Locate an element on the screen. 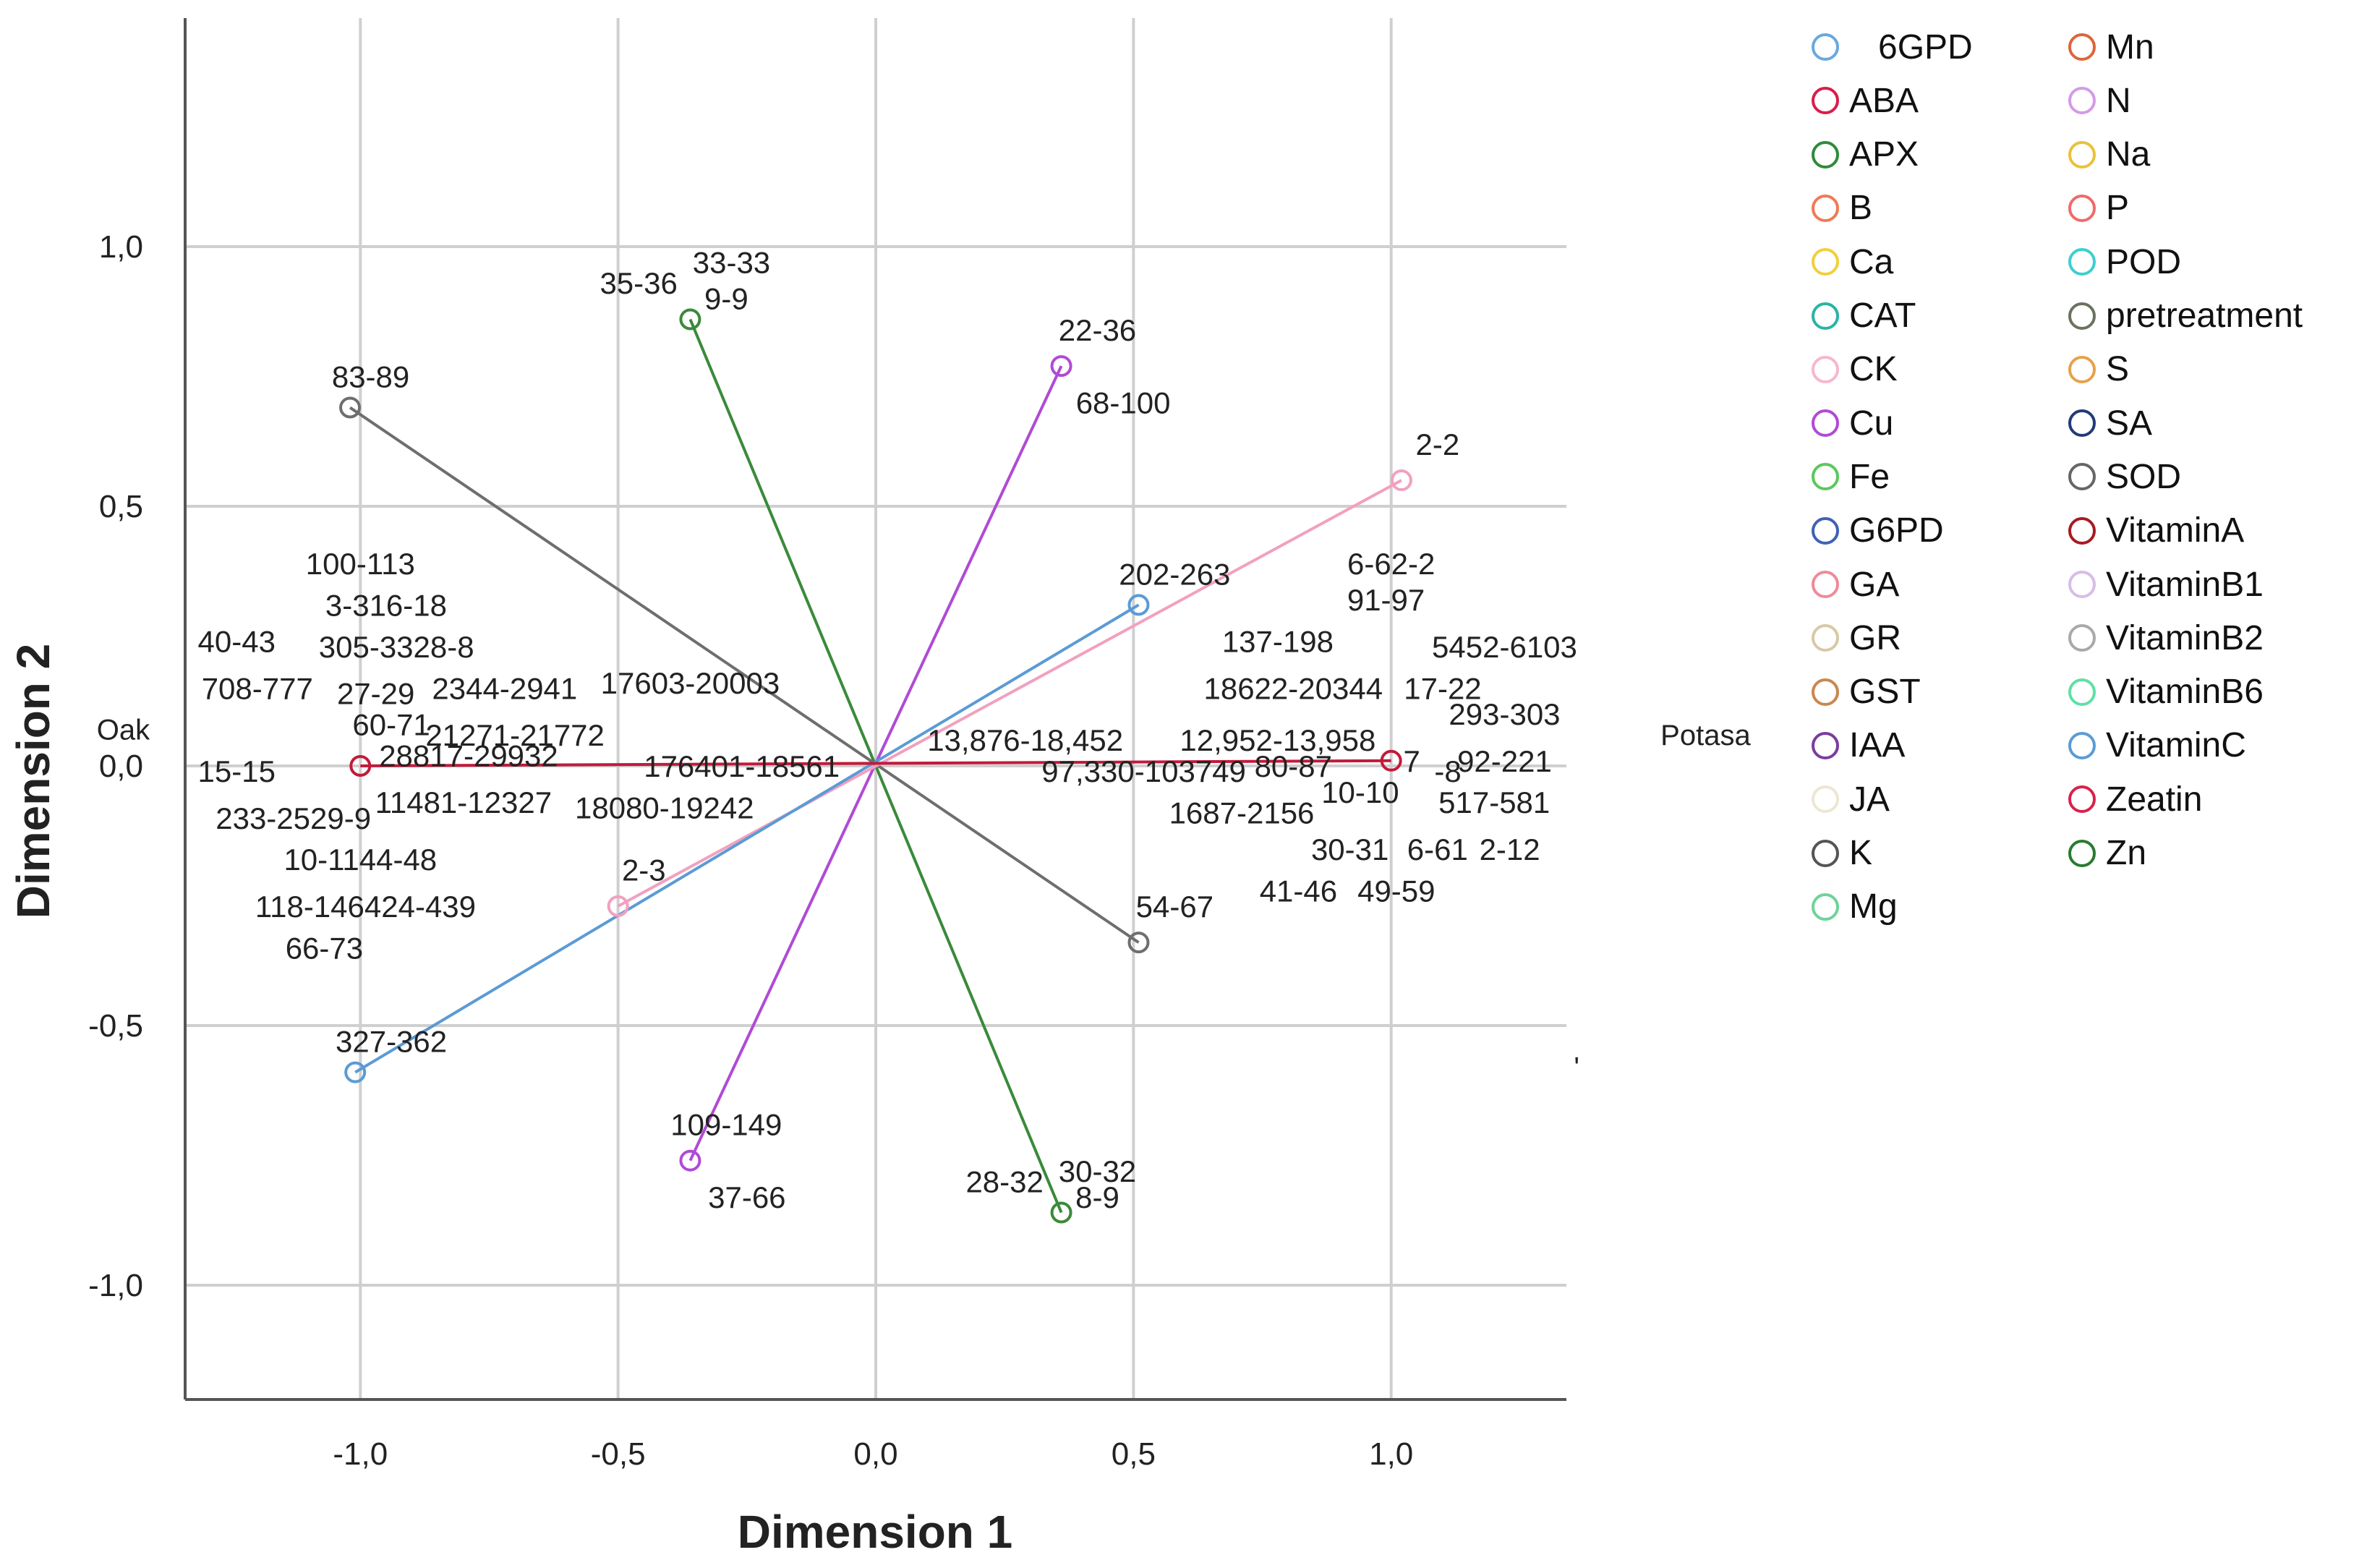 The width and height of the screenshot is (2359, 1568). legend-item-vitamina: VitaminA is located at coordinates (2156, 531).